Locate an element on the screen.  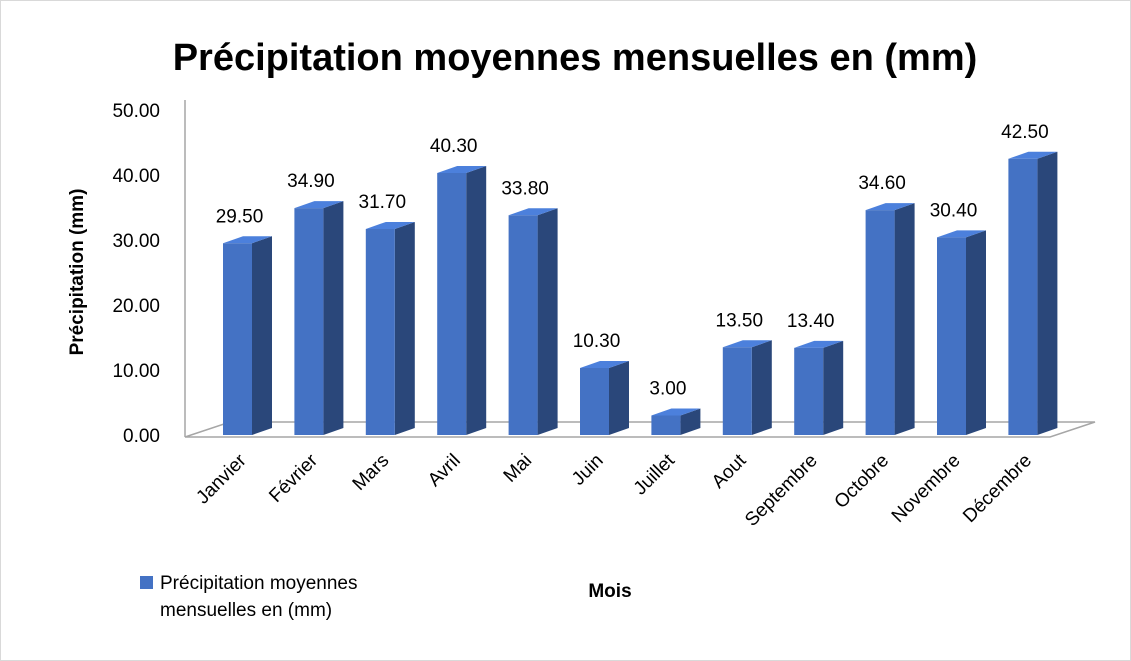
floor is located at coordinates (640, 429).